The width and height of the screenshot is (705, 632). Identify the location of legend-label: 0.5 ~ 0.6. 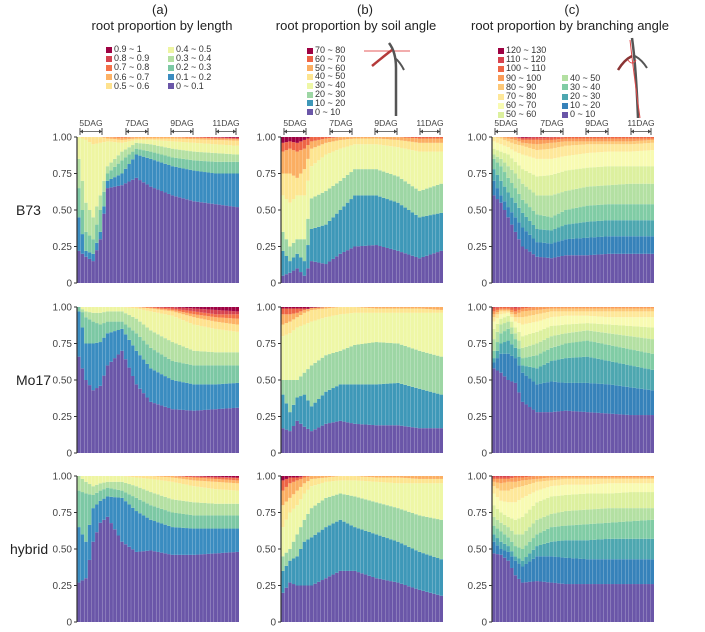
(132, 85).